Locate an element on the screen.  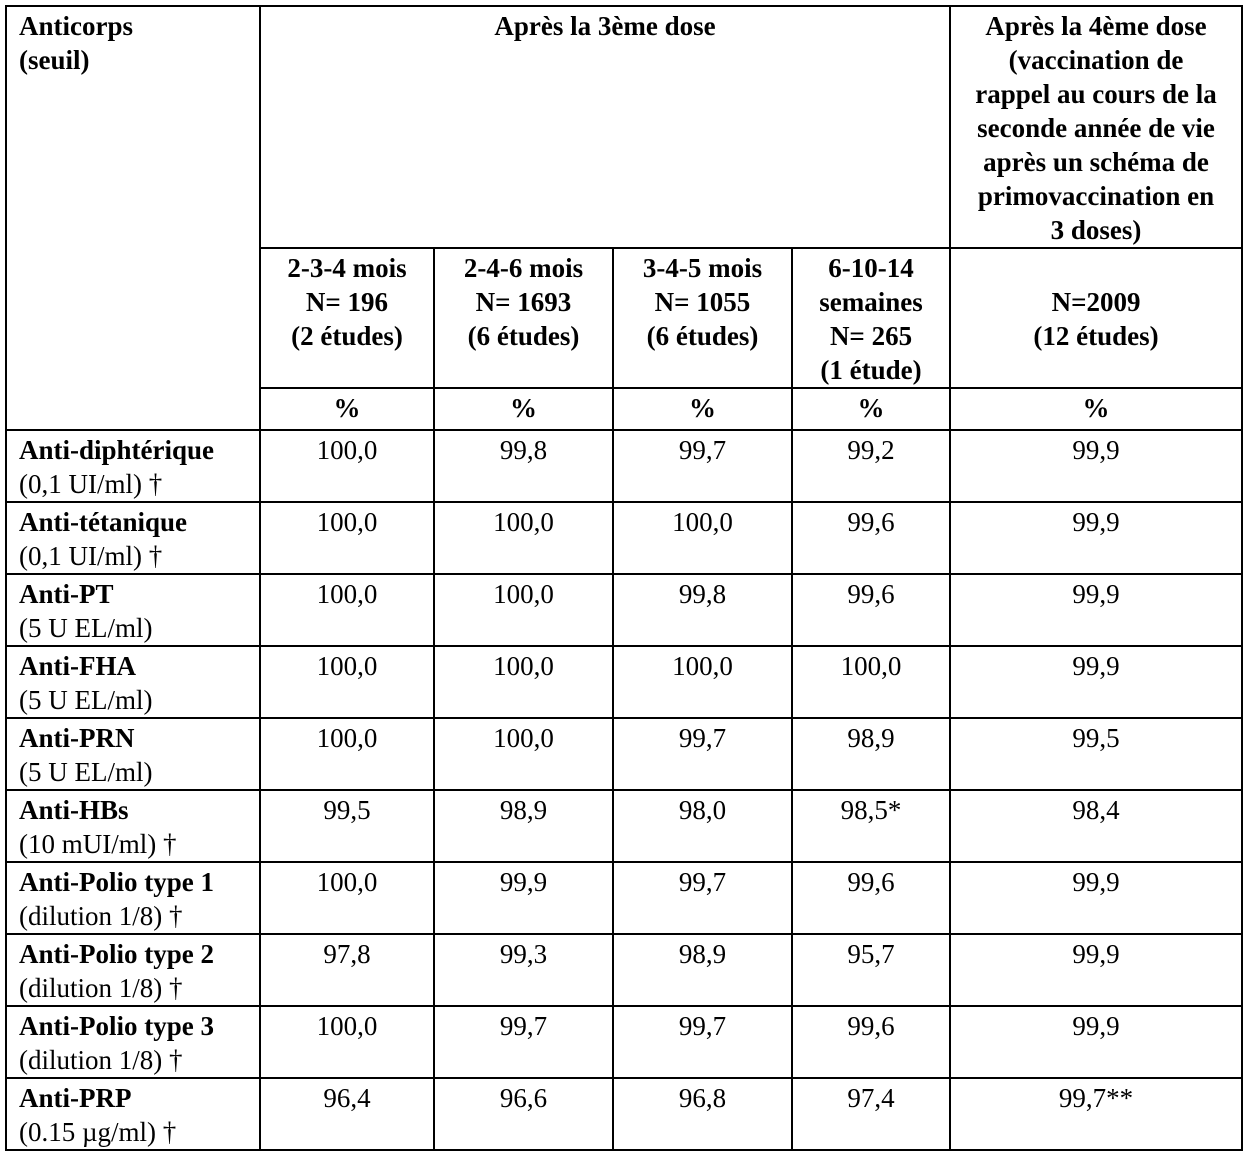
value-cell: 98,5* is located at coordinates (871, 826).